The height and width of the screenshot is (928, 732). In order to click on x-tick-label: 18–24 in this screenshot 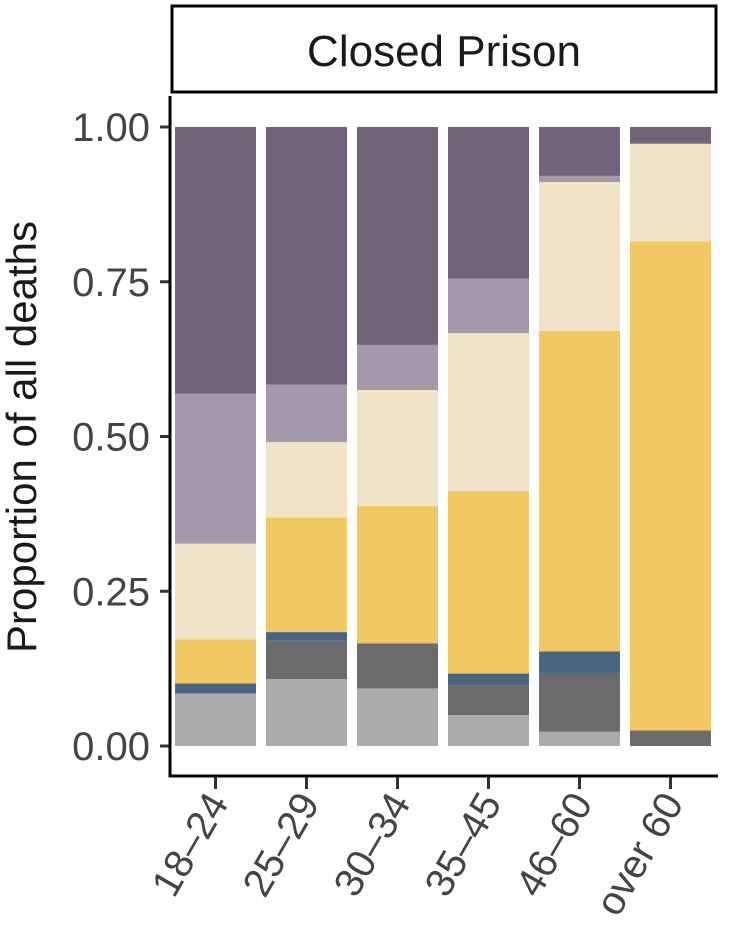, I will do `click(191, 845)`.